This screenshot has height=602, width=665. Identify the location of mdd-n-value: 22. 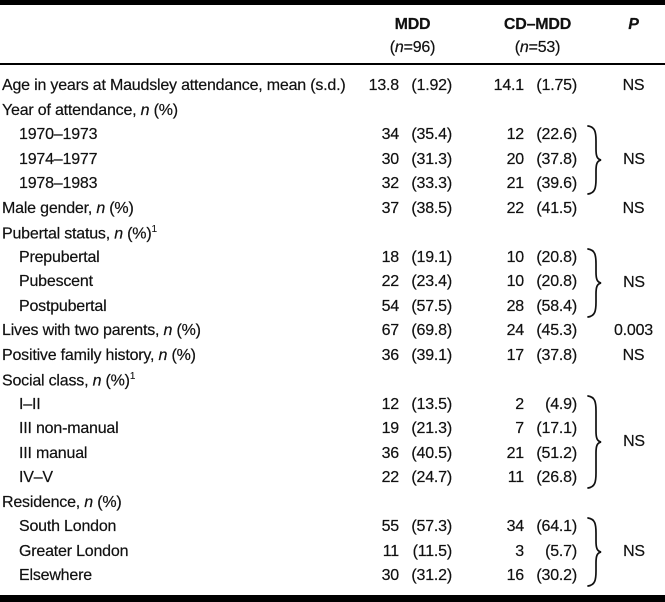
(390, 478).